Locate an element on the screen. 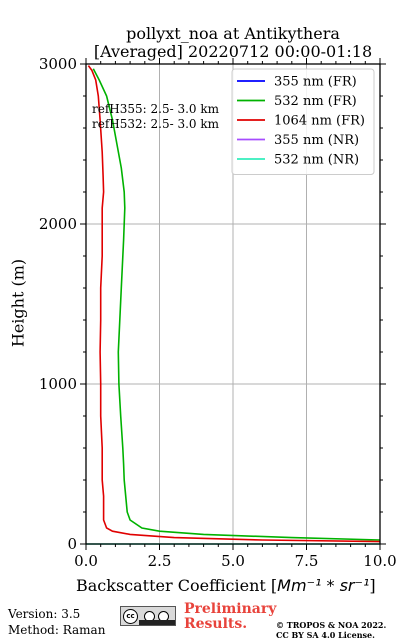 The height and width of the screenshot is (640, 400). y-axis-title: Height (m) is located at coordinates (18, 303).